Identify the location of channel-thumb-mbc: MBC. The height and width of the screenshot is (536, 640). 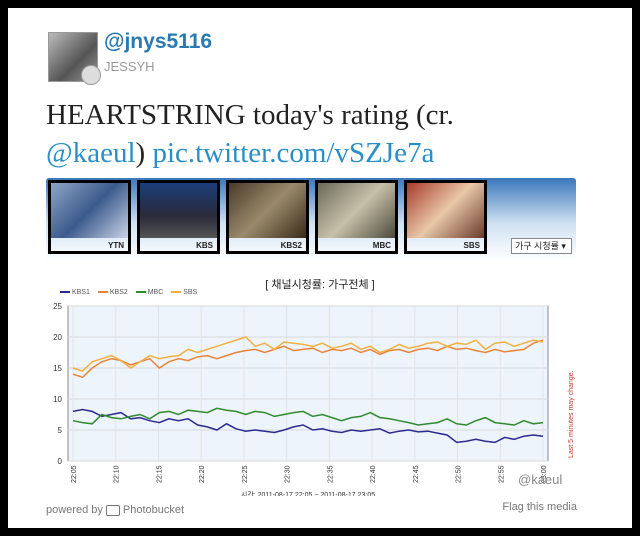
(356, 217).